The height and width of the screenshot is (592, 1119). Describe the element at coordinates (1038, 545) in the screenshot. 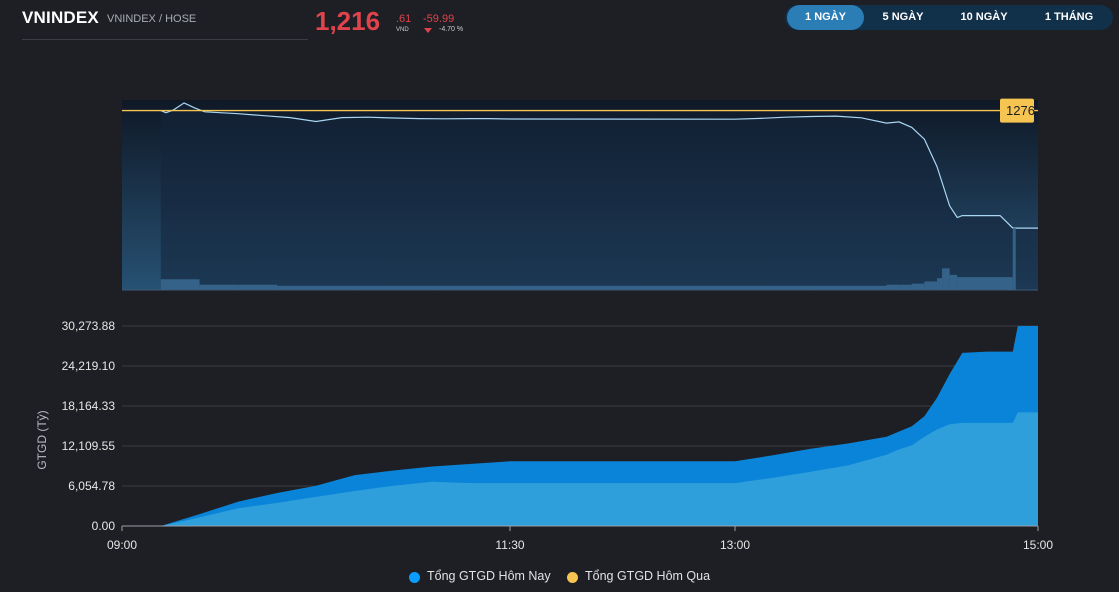

I see `x-tick-label: 15:00` at that location.